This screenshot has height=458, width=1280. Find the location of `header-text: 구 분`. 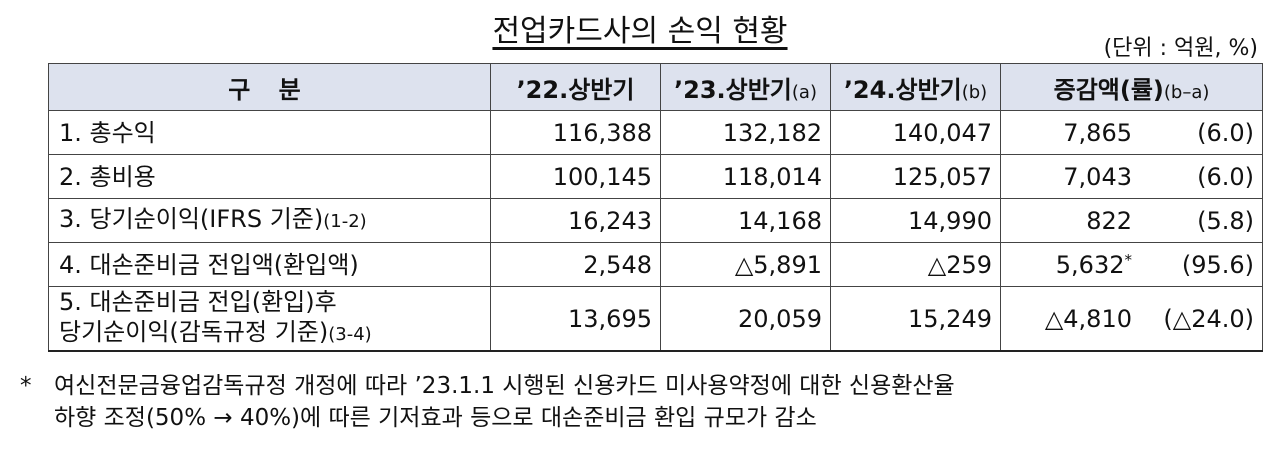

header-text: 구 분 is located at coordinates (269, 89).